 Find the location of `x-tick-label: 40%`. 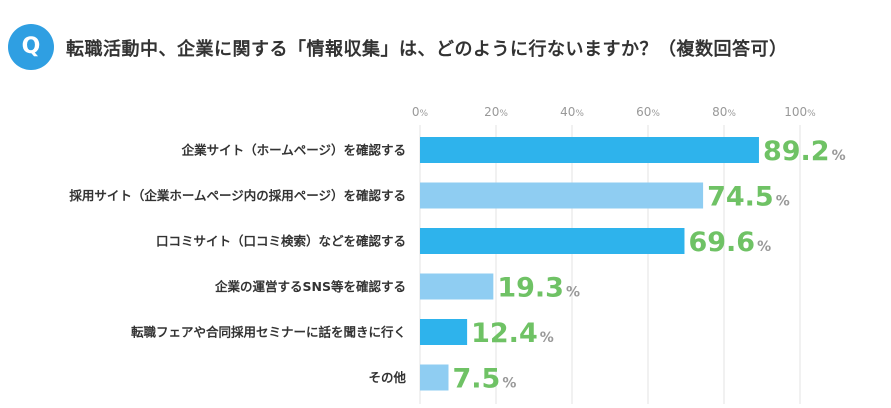

x-tick-label: 40% is located at coordinates (572, 112).